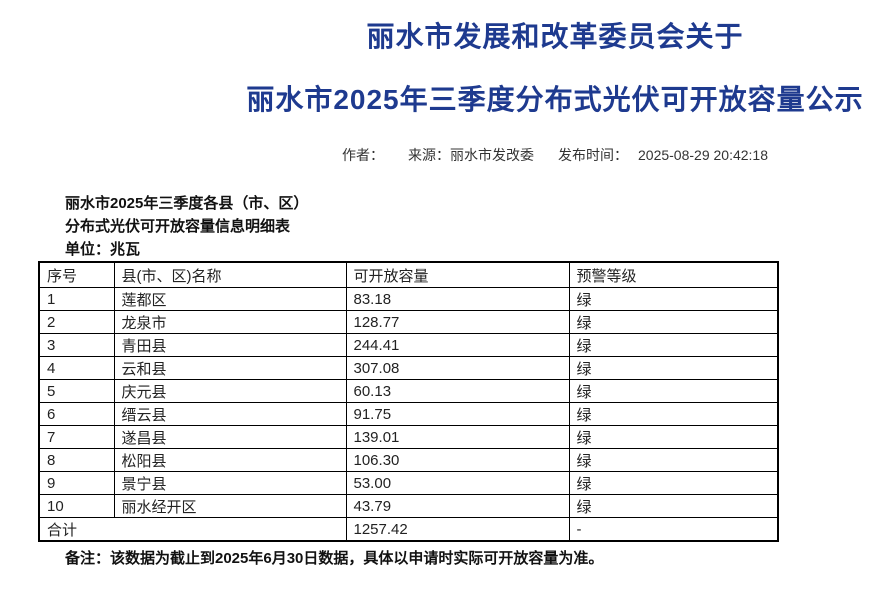 This screenshot has height=591, width=889. Describe the element at coordinates (187, 203) in the screenshot. I see `table-caption-line1: 丽水市2025年三季度各县（市、区）` at that location.